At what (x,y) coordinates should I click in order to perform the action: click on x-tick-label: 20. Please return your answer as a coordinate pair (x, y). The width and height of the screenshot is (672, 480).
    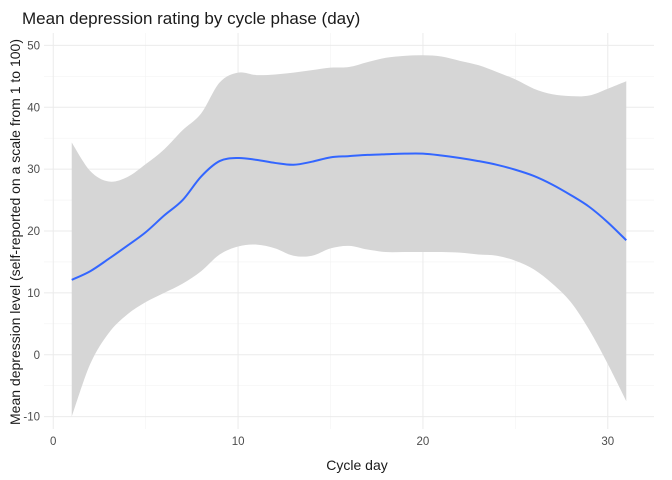
    Looking at the image, I should click on (423, 442).